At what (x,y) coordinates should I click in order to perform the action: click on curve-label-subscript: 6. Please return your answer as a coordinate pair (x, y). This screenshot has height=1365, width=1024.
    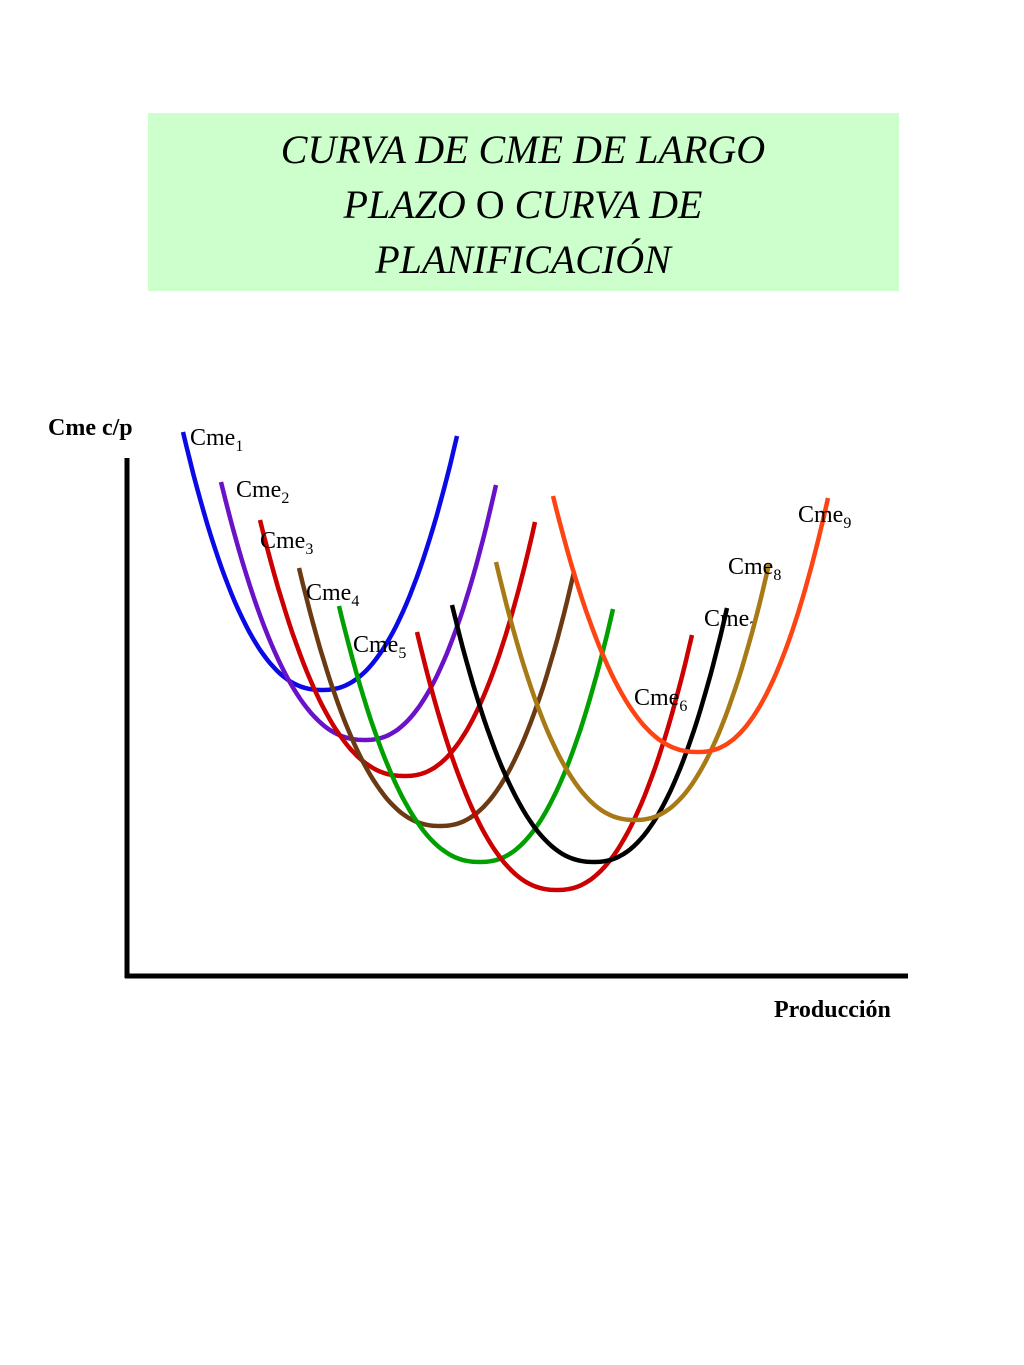
    Looking at the image, I should click on (683, 706).